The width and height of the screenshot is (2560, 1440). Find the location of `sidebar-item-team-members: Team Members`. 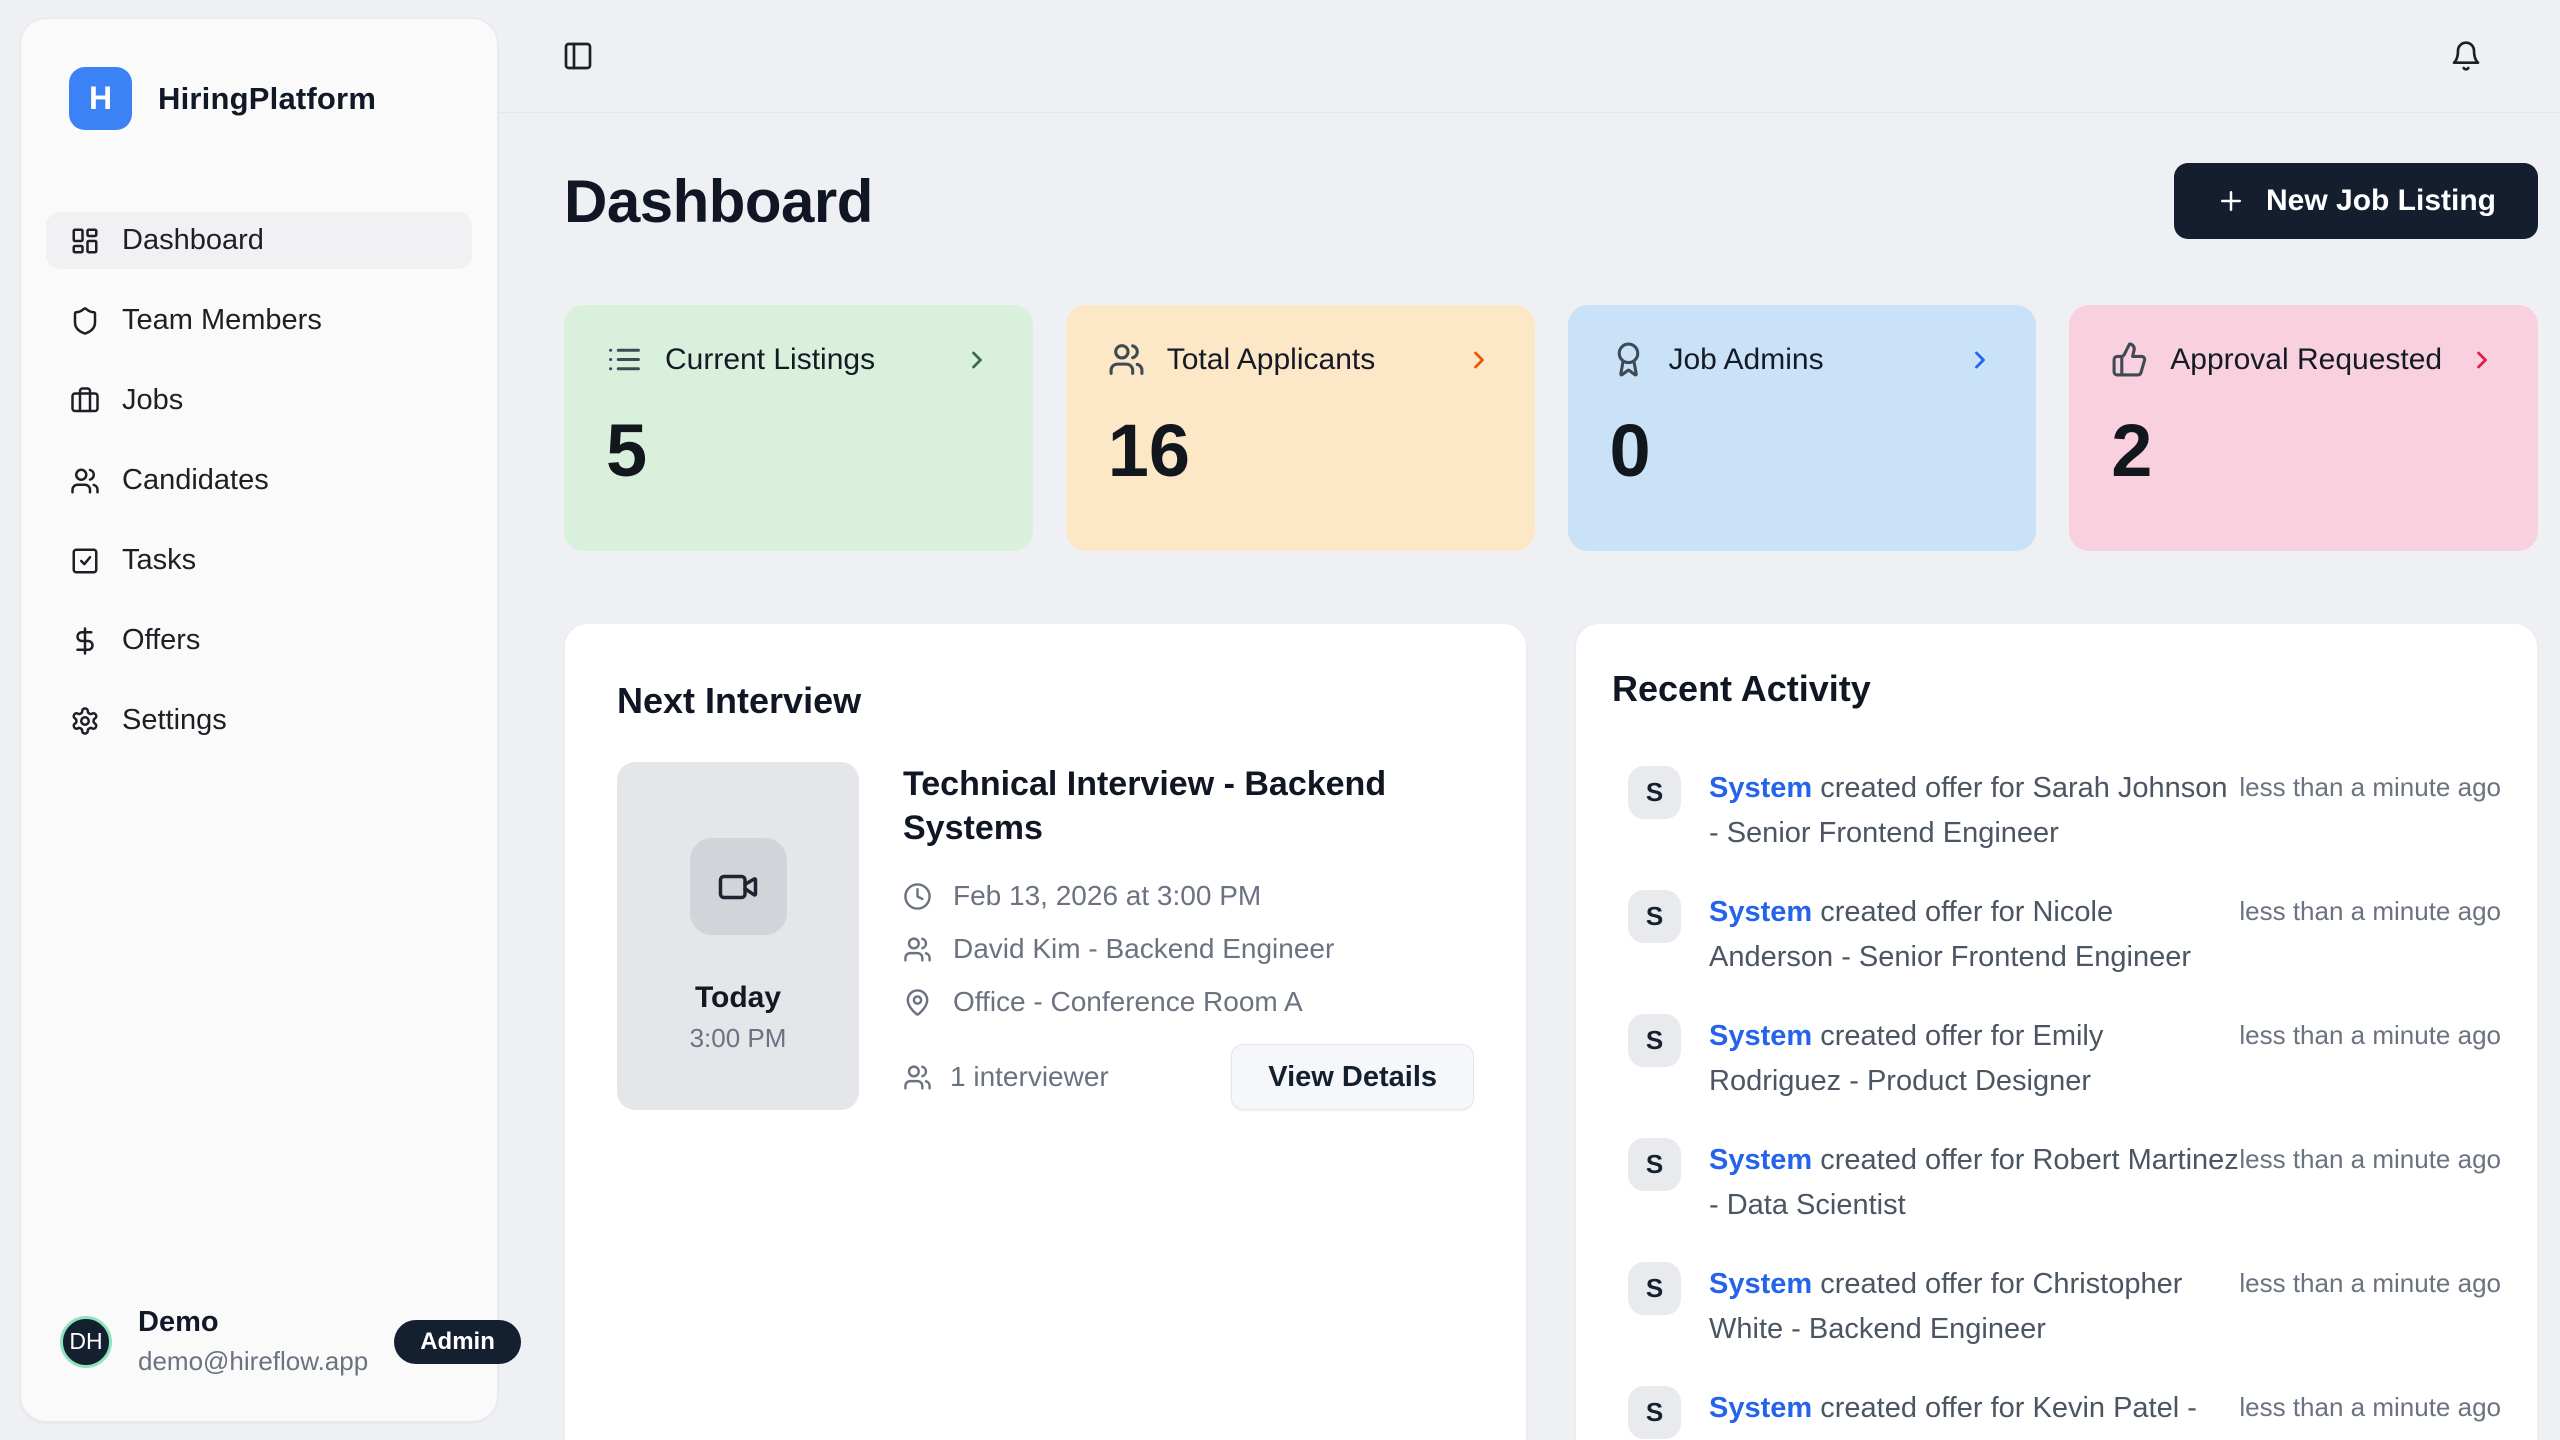

sidebar-item-team-members: Team Members is located at coordinates (259, 320).